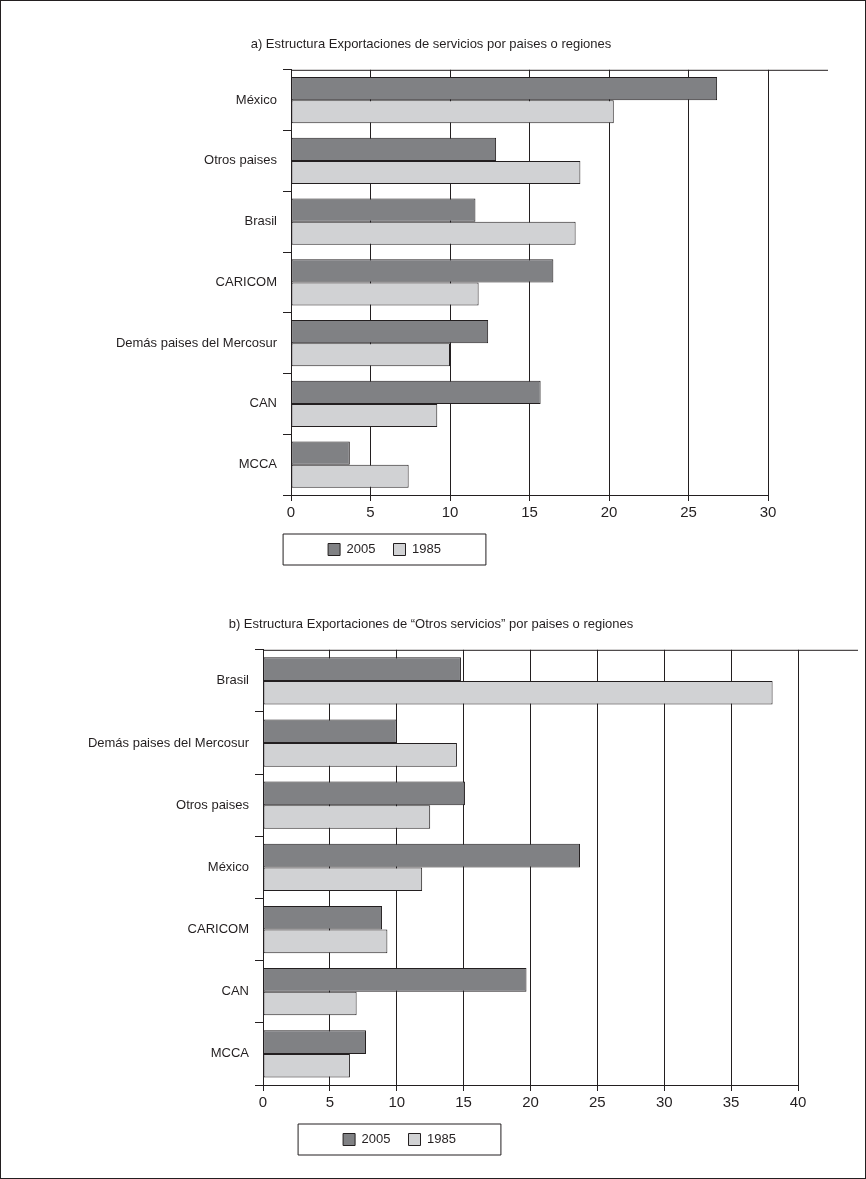 The height and width of the screenshot is (1179, 866). What do you see at coordinates (798, 1102) in the screenshot?
I see `x-tick-label: 40` at bounding box center [798, 1102].